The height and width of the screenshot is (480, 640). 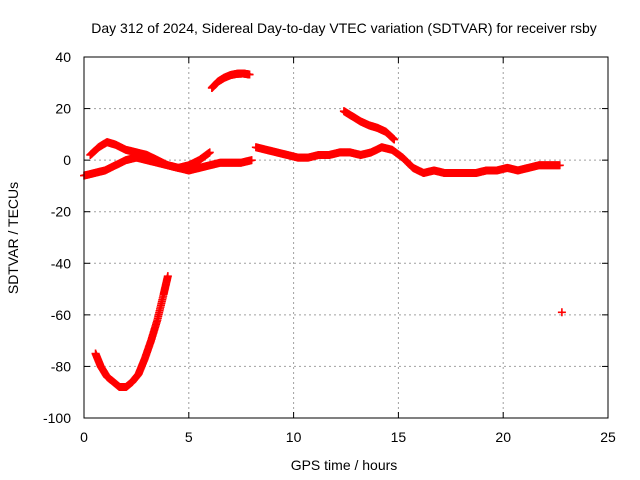 I want to click on x-tick-label: 0, so click(x=84, y=437).